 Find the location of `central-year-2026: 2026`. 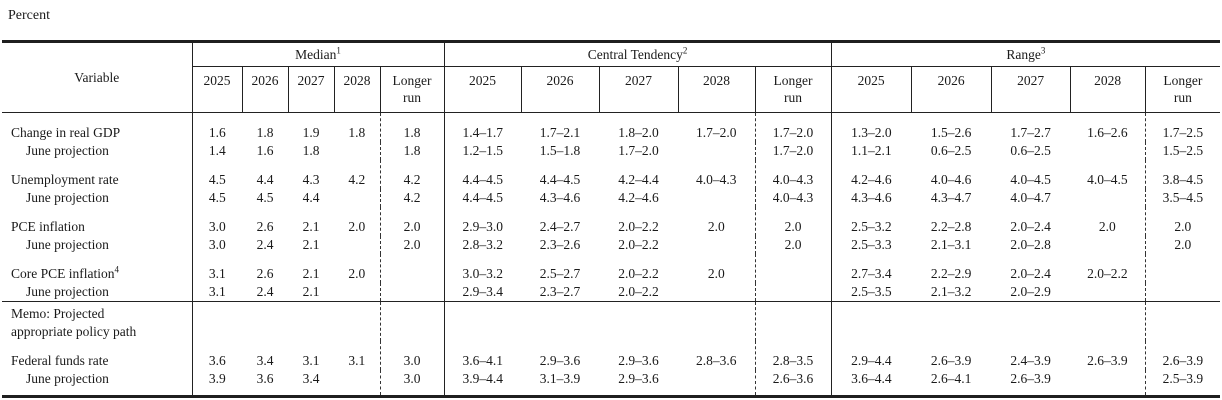

central-year-2026: 2026 is located at coordinates (560, 89).